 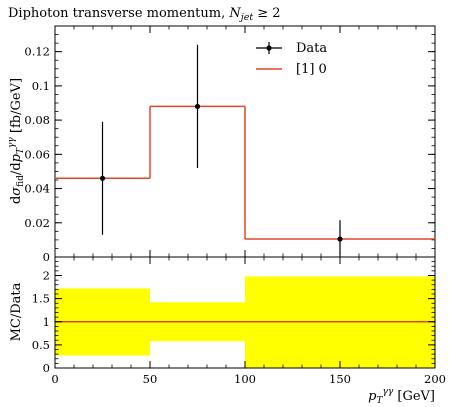 What do you see at coordinates (37, 189) in the screenshot?
I see `main-y-tick-label: 0.04` at bounding box center [37, 189].